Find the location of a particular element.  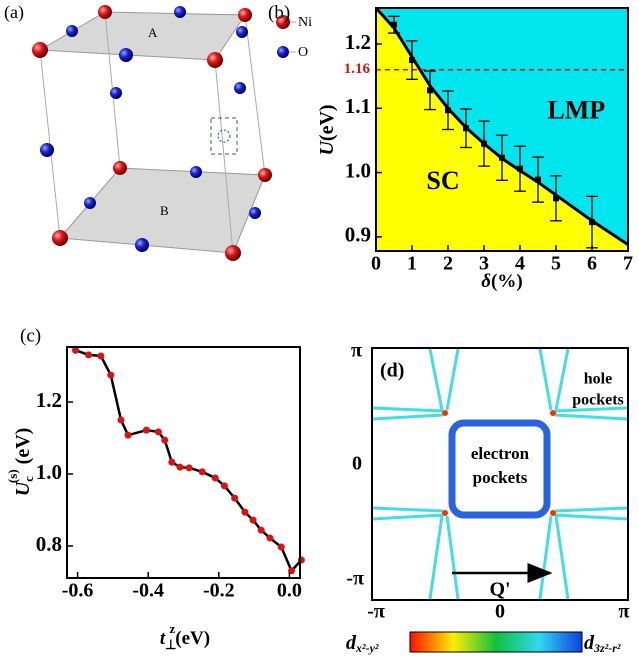

x-tick-label: 7 is located at coordinates (628, 264).